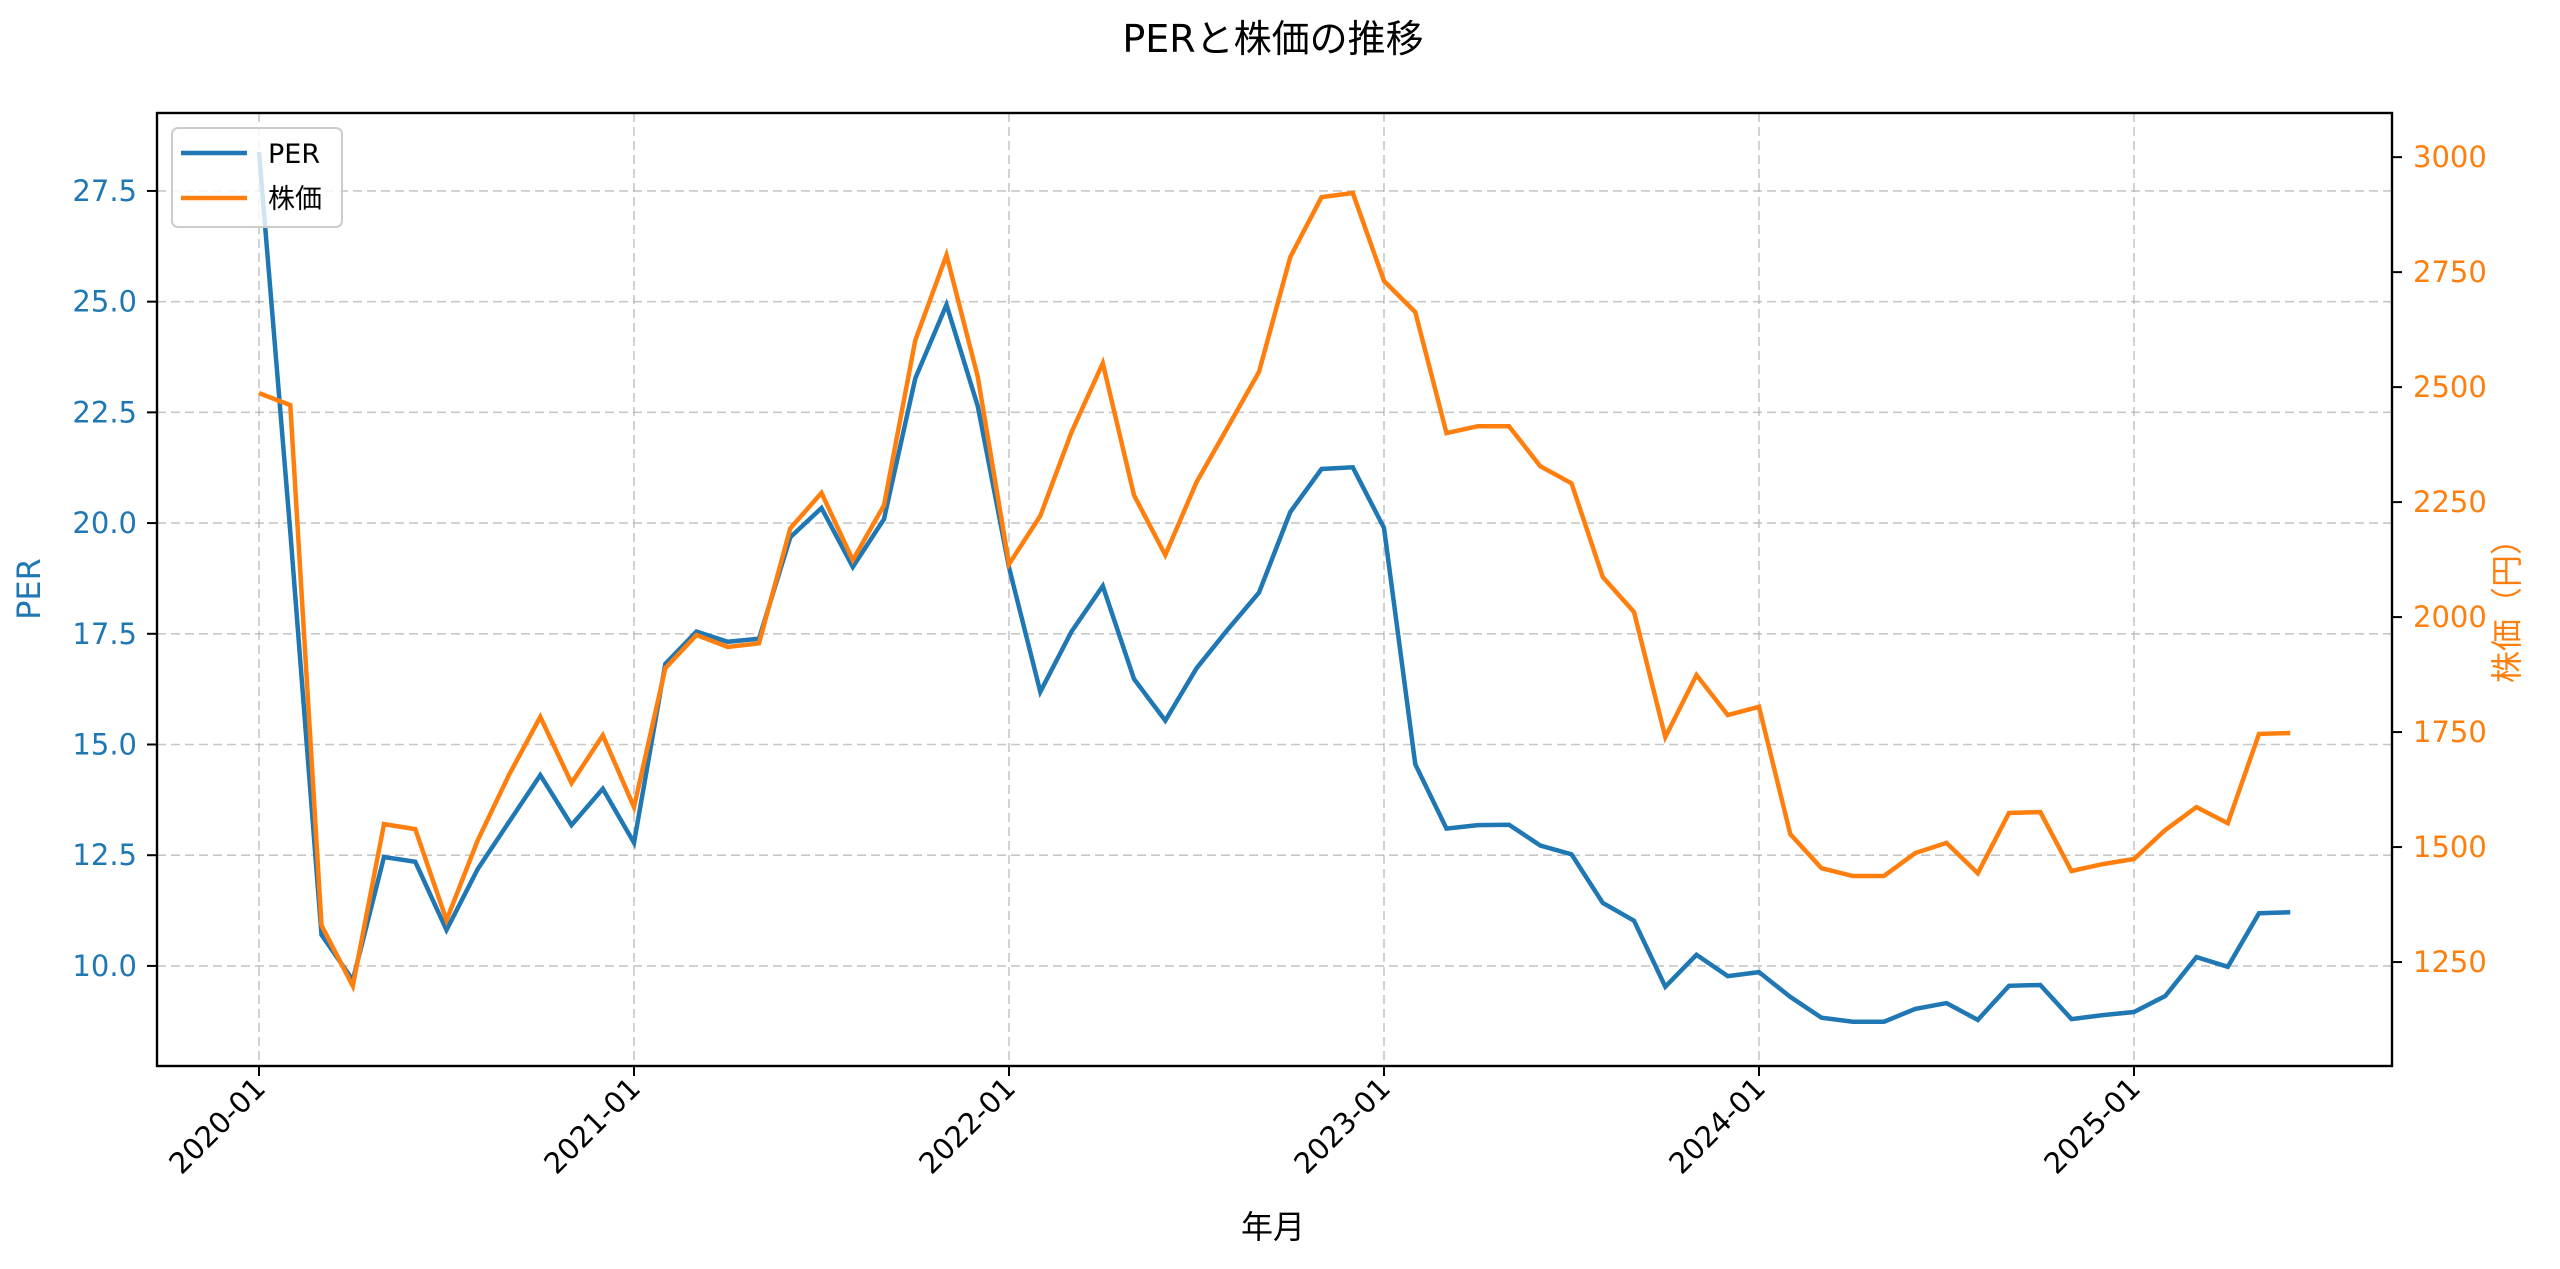  I want to click on y-axis-label-right: 株価（円）, so click(2507, 603).